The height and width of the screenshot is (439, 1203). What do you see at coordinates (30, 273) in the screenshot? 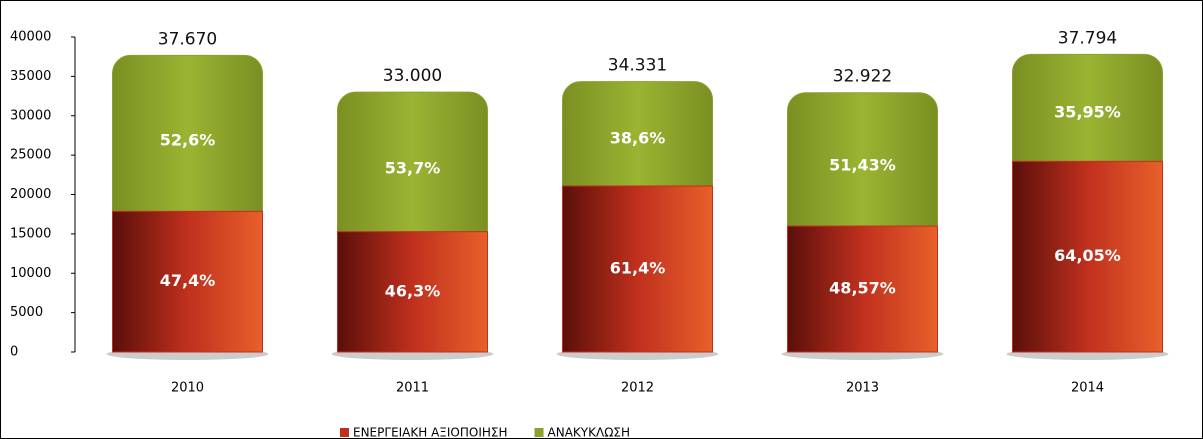
I see `y-tick-label: 10000` at bounding box center [30, 273].